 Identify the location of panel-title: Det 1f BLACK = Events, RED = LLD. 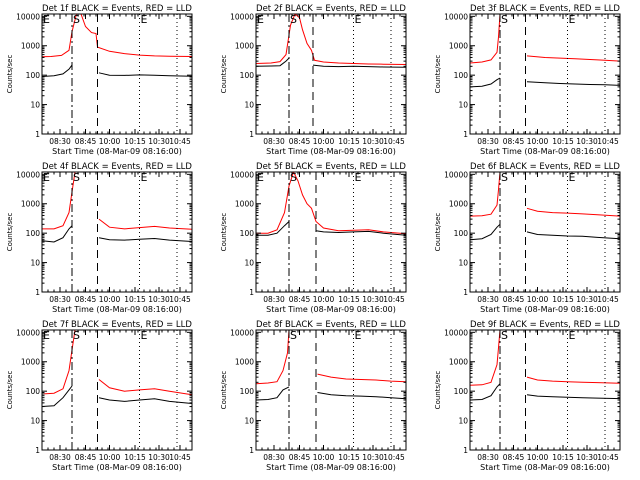
(117, 9).